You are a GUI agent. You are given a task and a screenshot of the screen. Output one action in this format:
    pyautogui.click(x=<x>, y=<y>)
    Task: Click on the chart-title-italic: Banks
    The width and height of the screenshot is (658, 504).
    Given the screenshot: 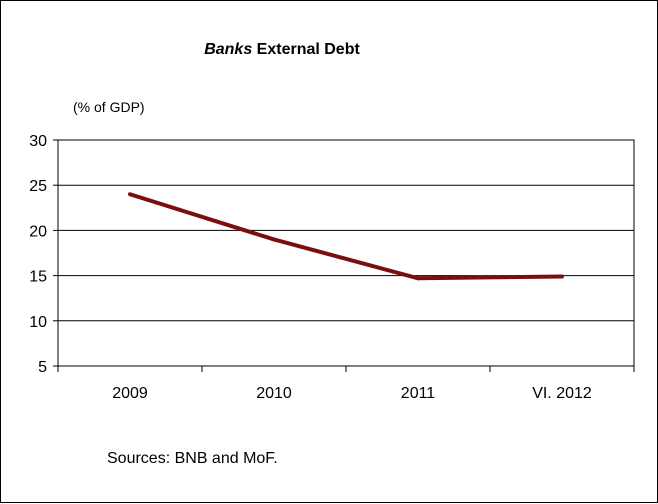 What is the action you would take?
    pyautogui.click(x=228, y=49)
    